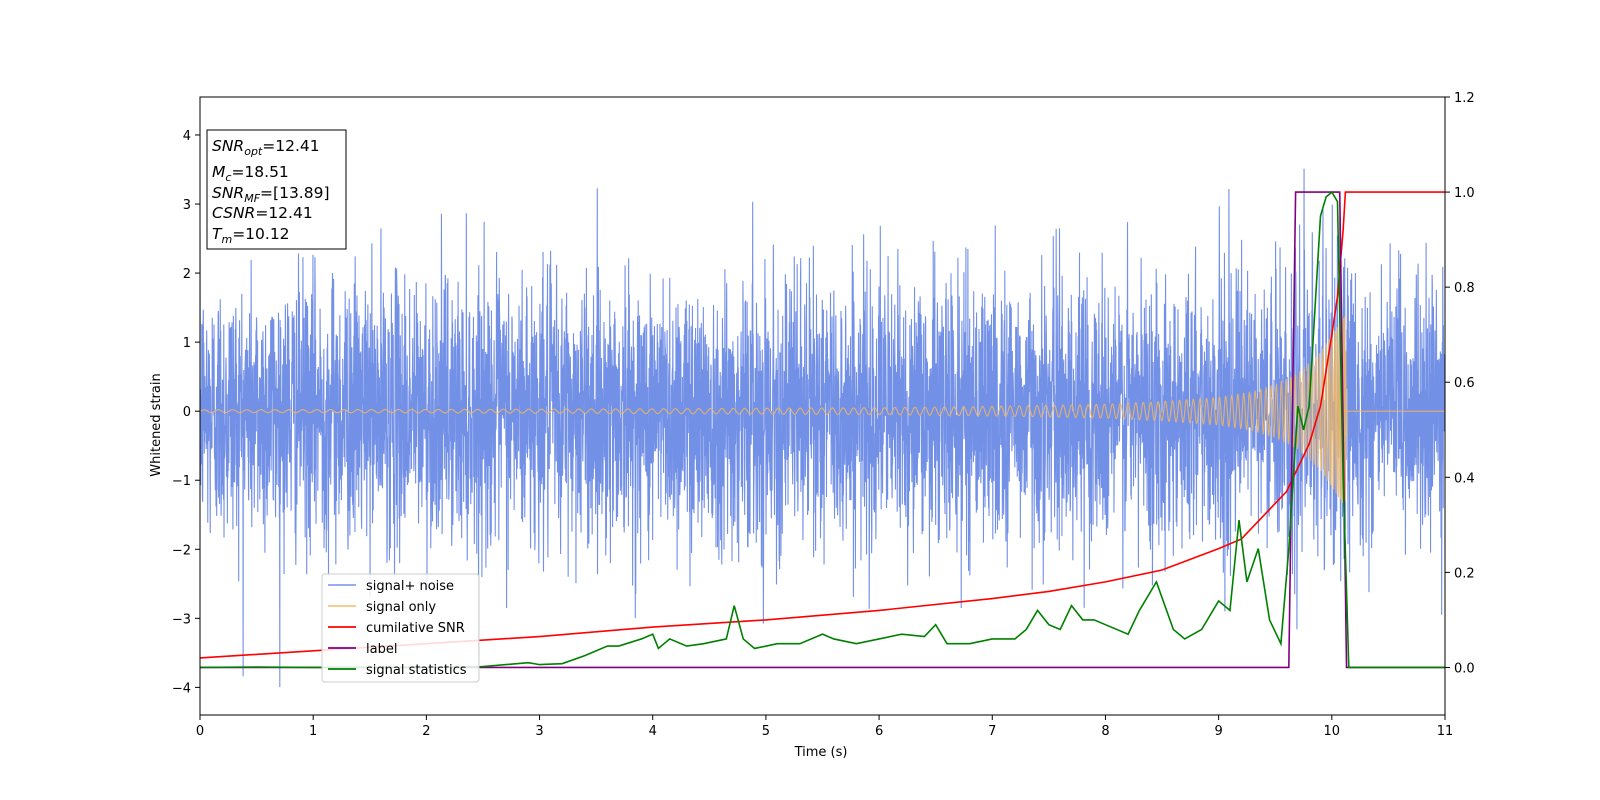 The image size is (1600, 800). Describe the element at coordinates (410, 586) in the screenshot. I see `legend-entry-label: signal+ noise` at that location.